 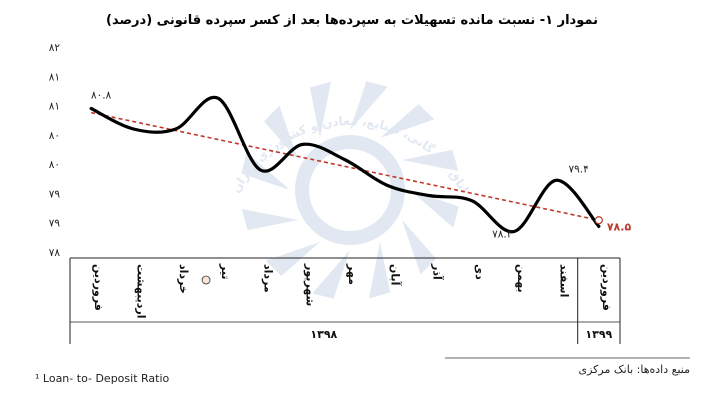 What do you see at coordinates (395, 275) in the screenshot?
I see `x-tick-label: آبان` at bounding box center [395, 275].